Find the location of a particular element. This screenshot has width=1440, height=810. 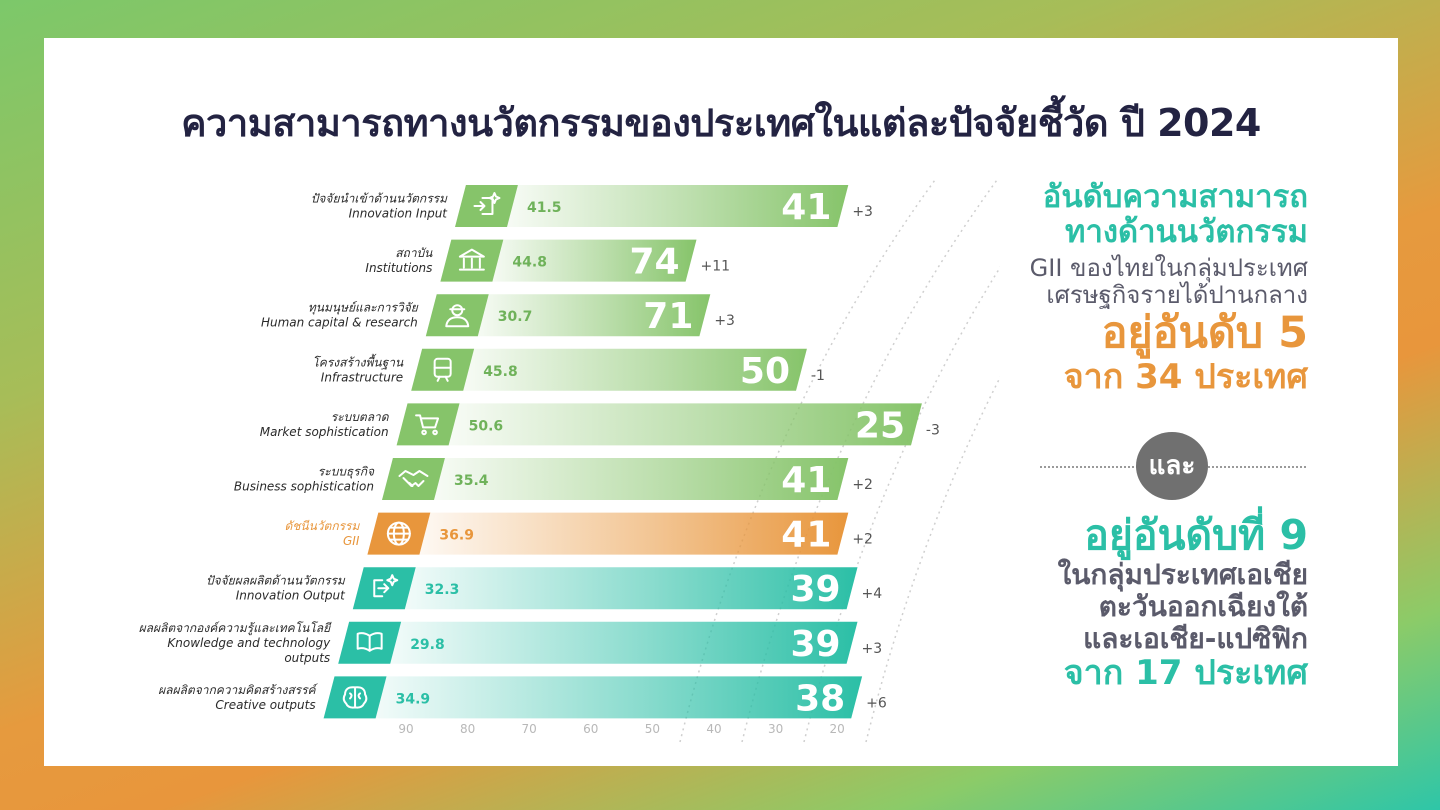

category-label-thai: ผลผลิตจากองค์ความรู้และเทคโนโลยี is located at coordinates (236, 628).